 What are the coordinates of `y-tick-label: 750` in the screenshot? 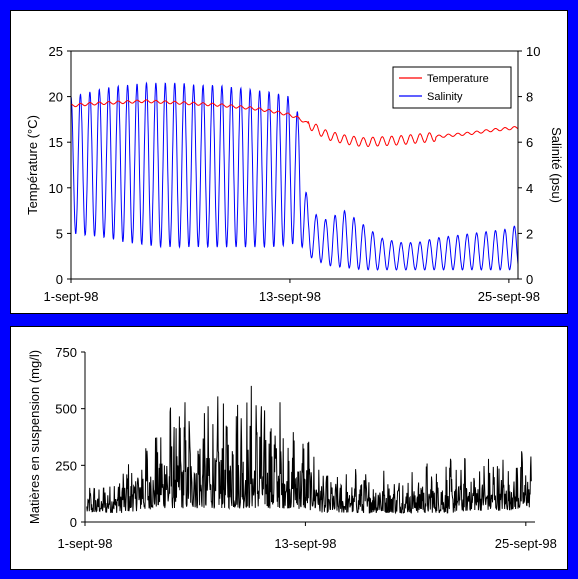 It's located at (66, 352).